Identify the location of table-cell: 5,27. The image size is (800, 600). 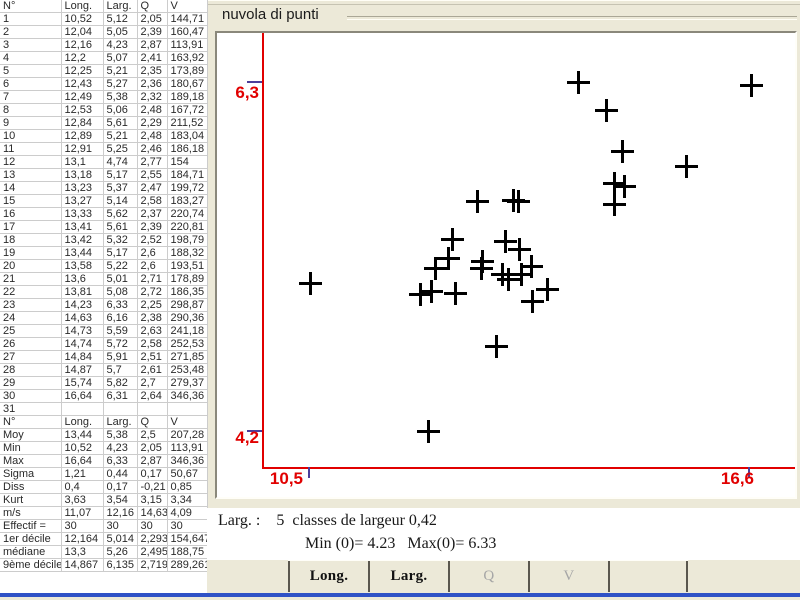
(120, 84).